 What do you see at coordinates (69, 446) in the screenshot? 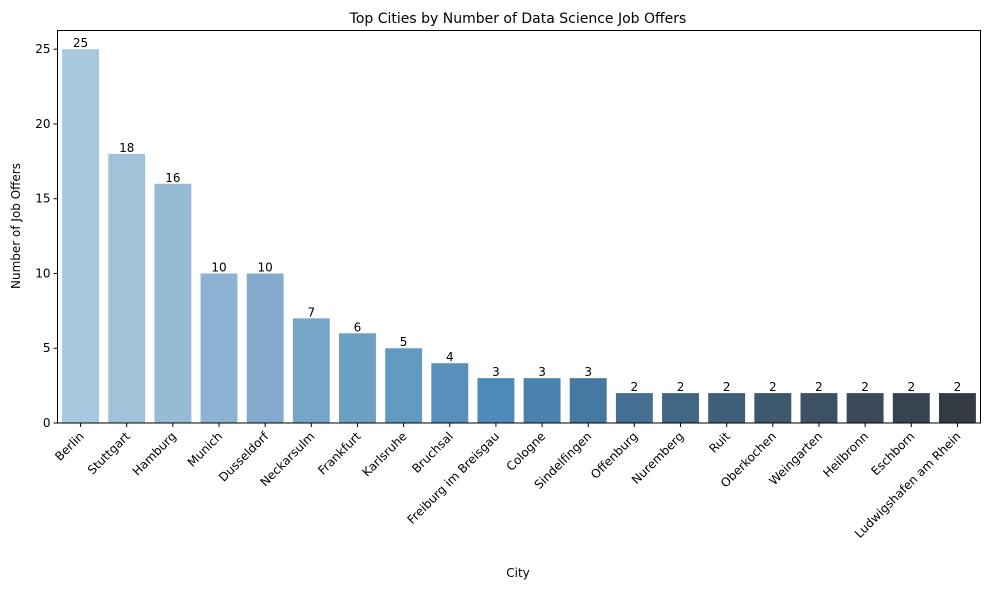
I see `x-tick-label: Berlin` at bounding box center [69, 446].